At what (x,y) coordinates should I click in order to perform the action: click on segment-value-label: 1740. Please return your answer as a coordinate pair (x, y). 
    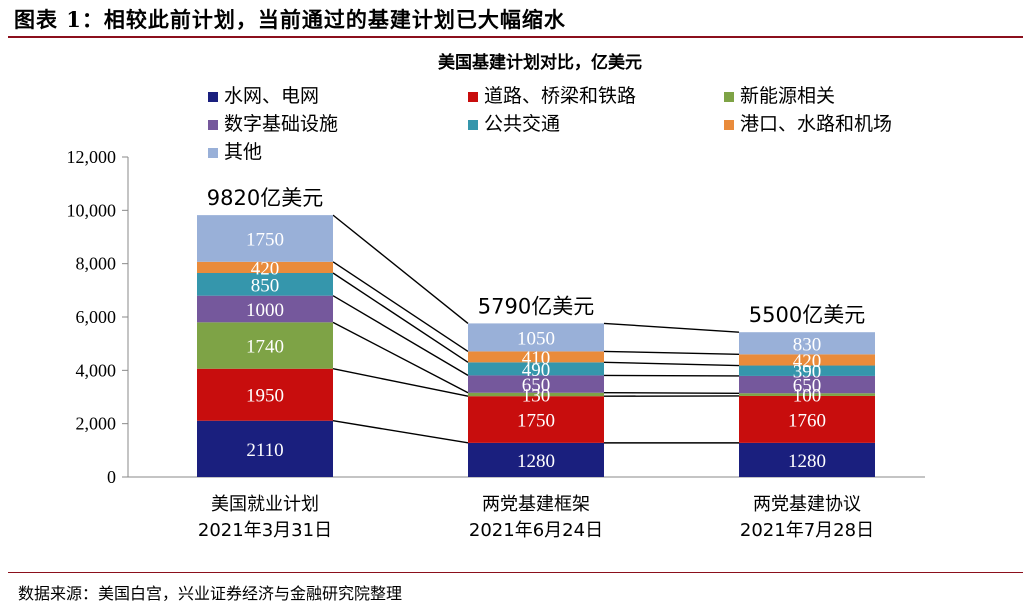
    Looking at the image, I should click on (265, 347).